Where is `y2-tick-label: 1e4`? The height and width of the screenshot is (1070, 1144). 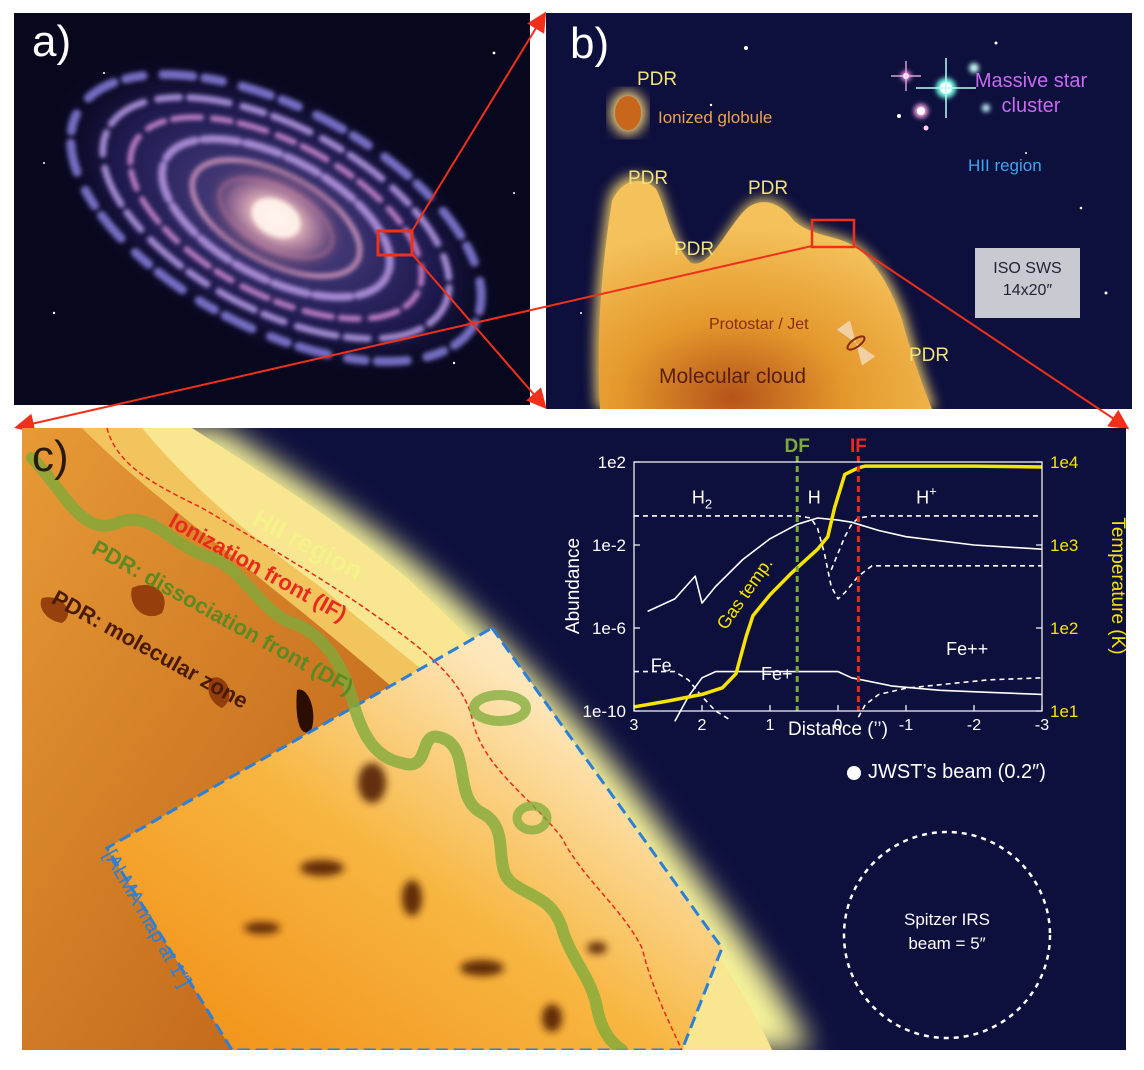 y2-tick-label: 1e4 is located at coordinates (1064, 462).